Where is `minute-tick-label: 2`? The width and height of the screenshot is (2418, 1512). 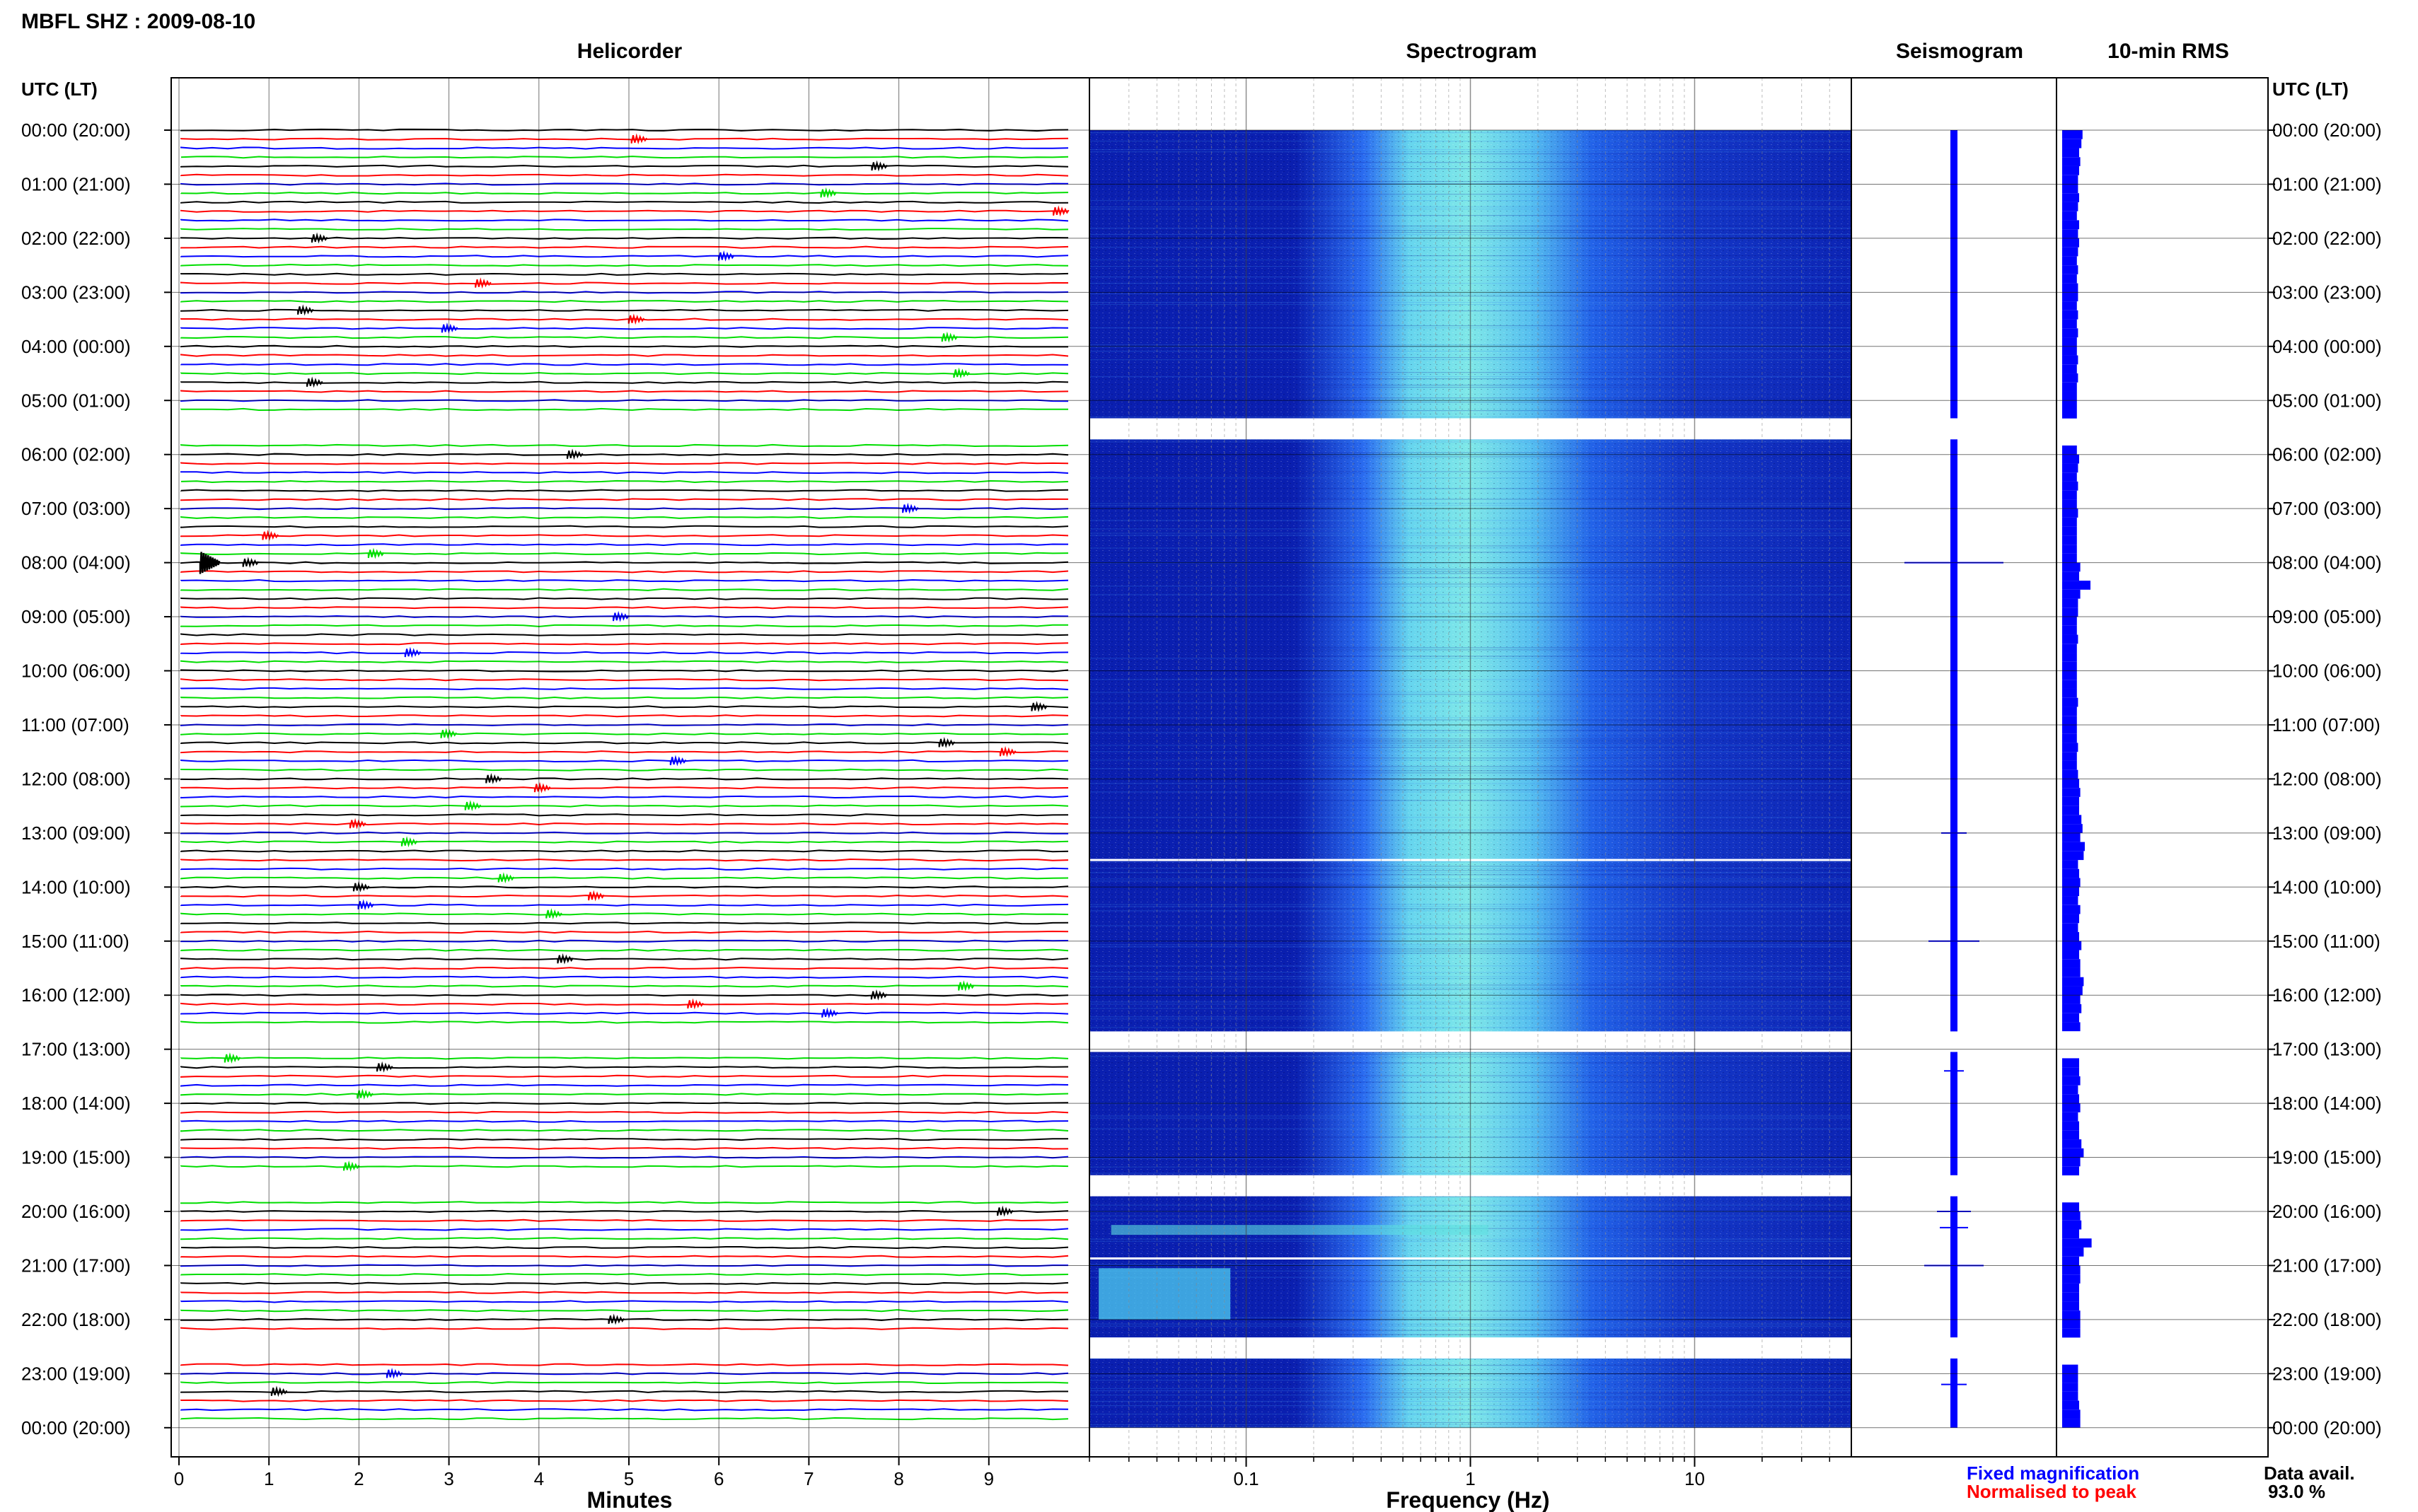
minute-tick-label: 2 is located at coordinates (359, 1478).